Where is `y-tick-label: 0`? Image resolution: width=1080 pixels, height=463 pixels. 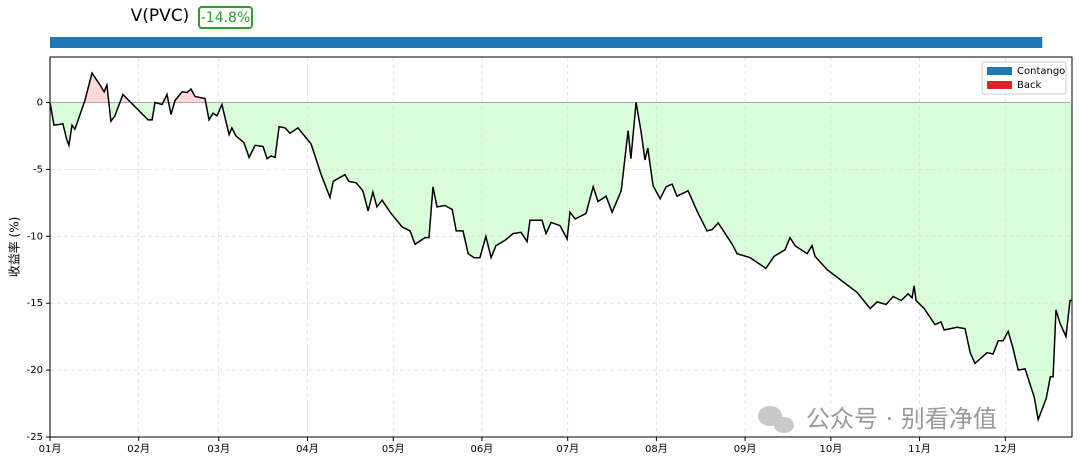 y-tick-label: 0 is located at coordinates (40, 102).